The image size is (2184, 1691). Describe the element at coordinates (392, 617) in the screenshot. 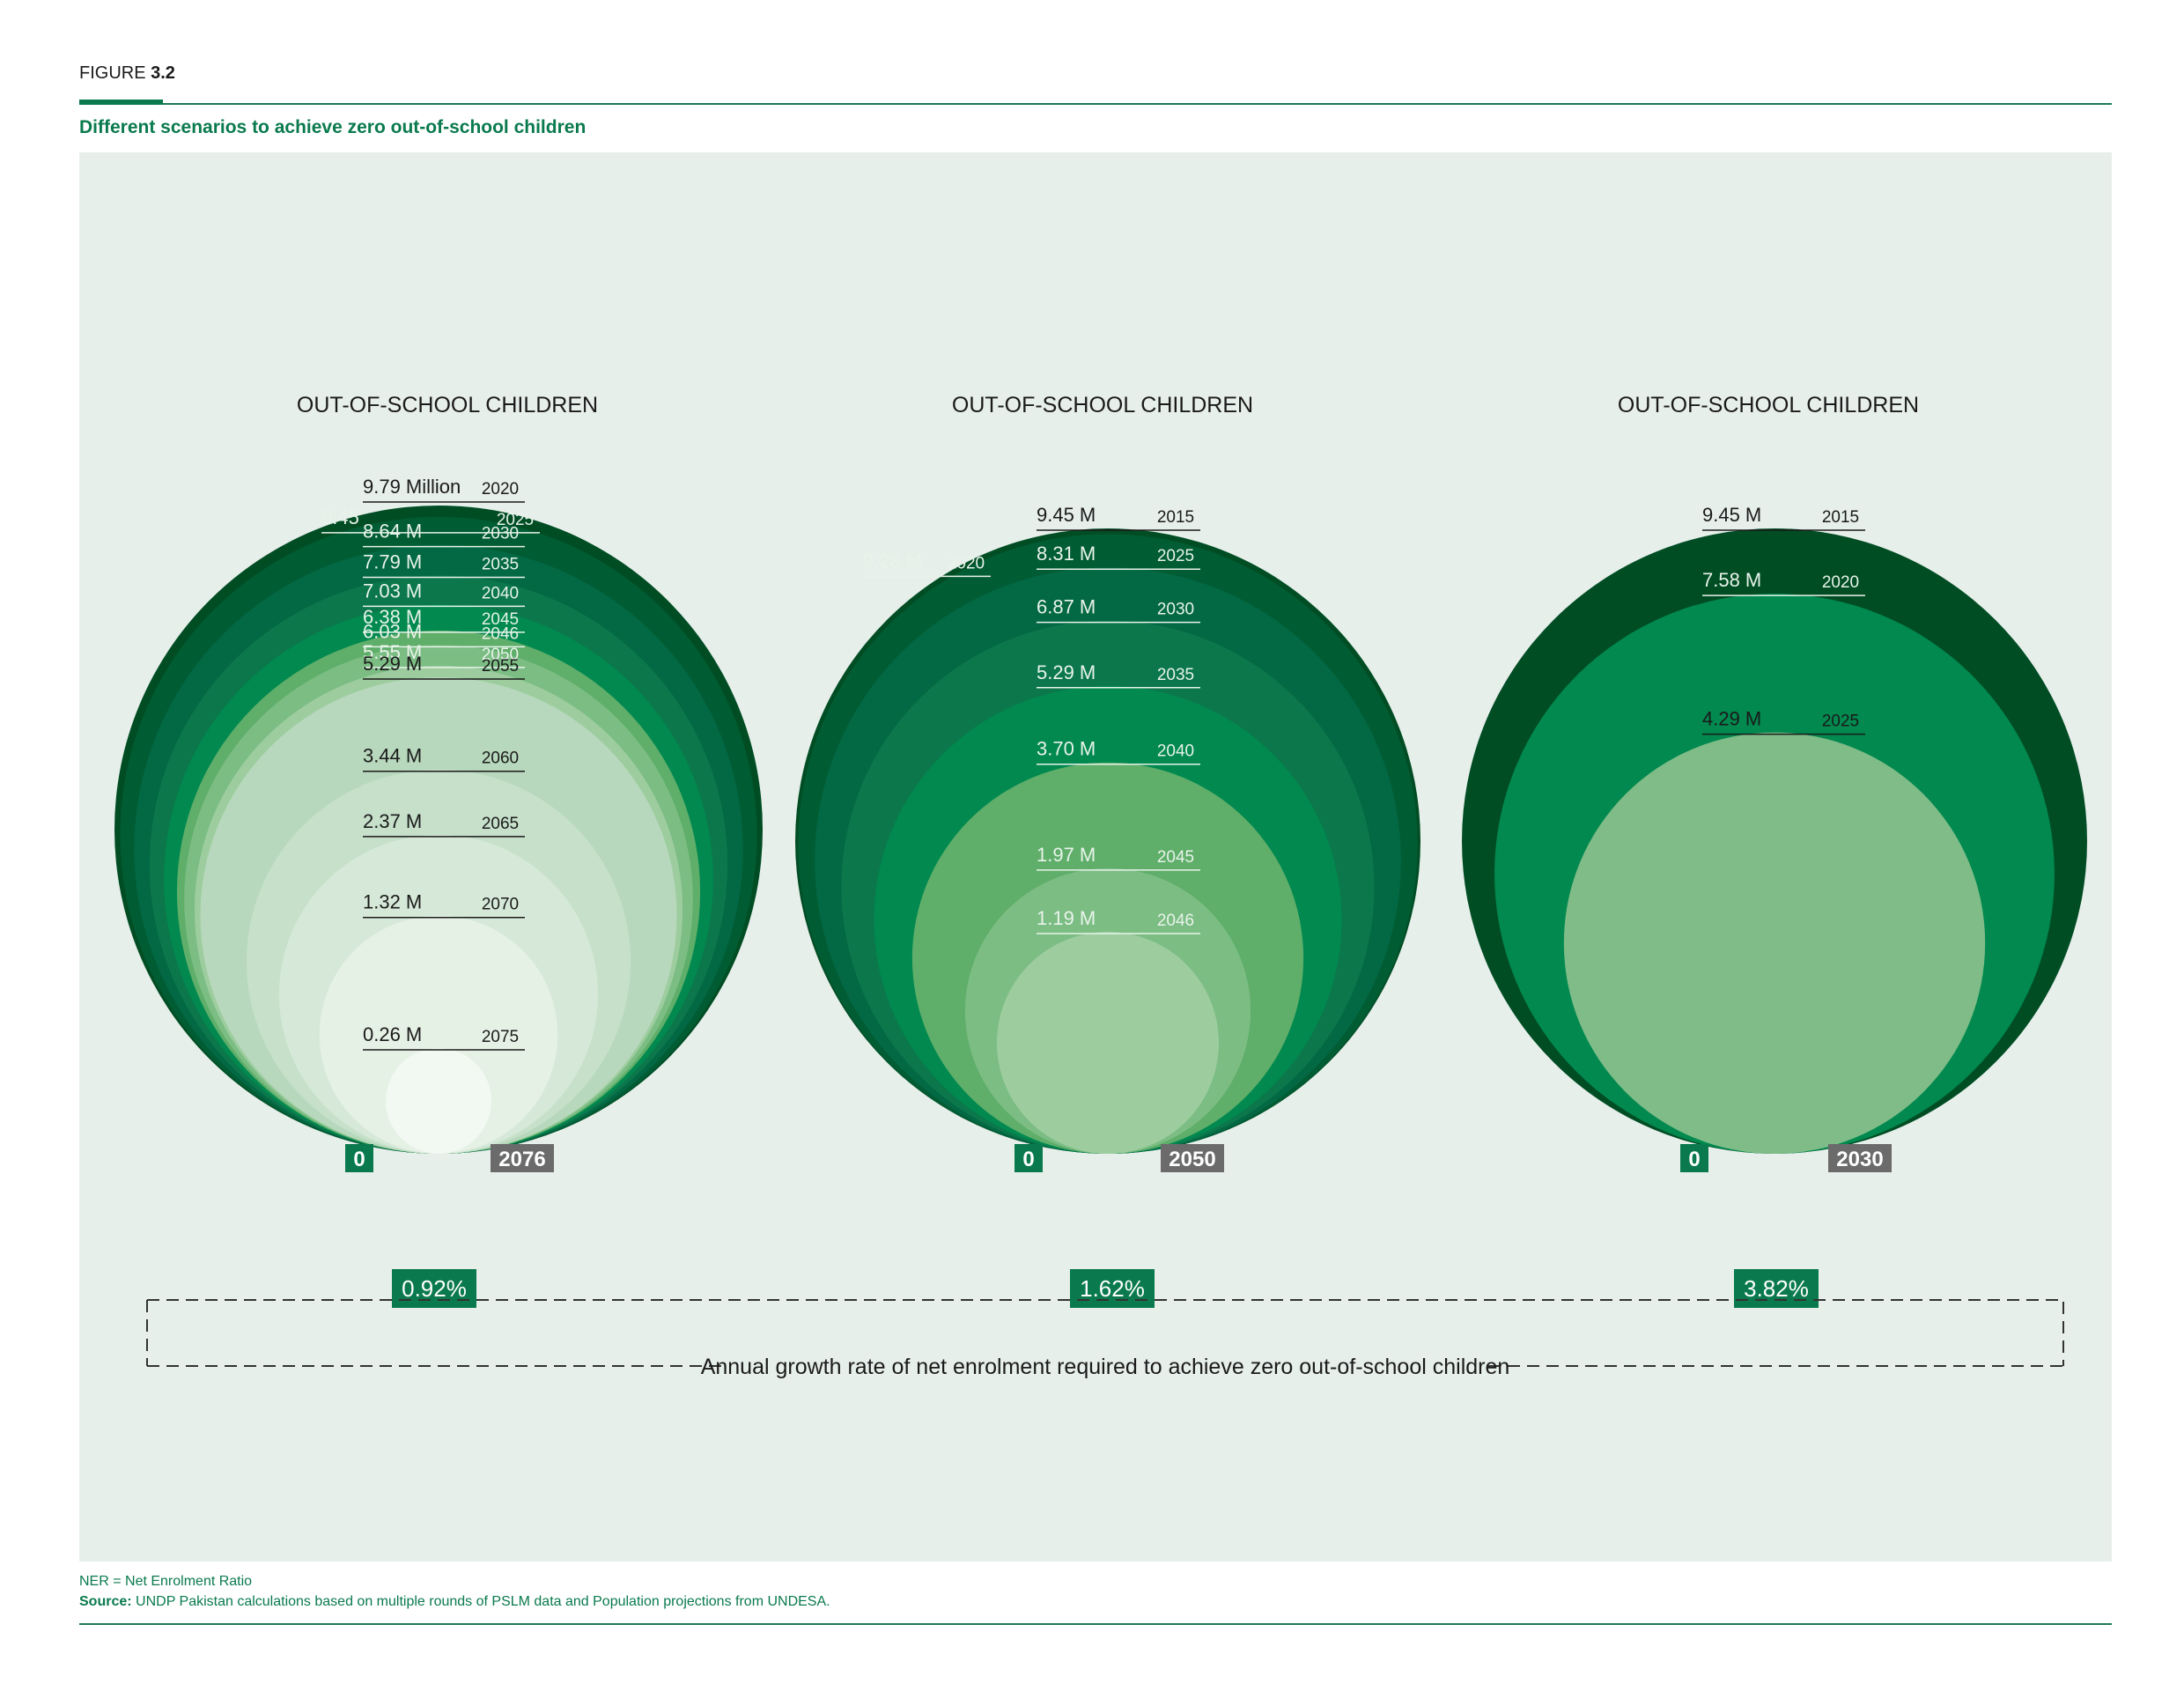

I see `value-label-2045: 6.38 M` at that location.